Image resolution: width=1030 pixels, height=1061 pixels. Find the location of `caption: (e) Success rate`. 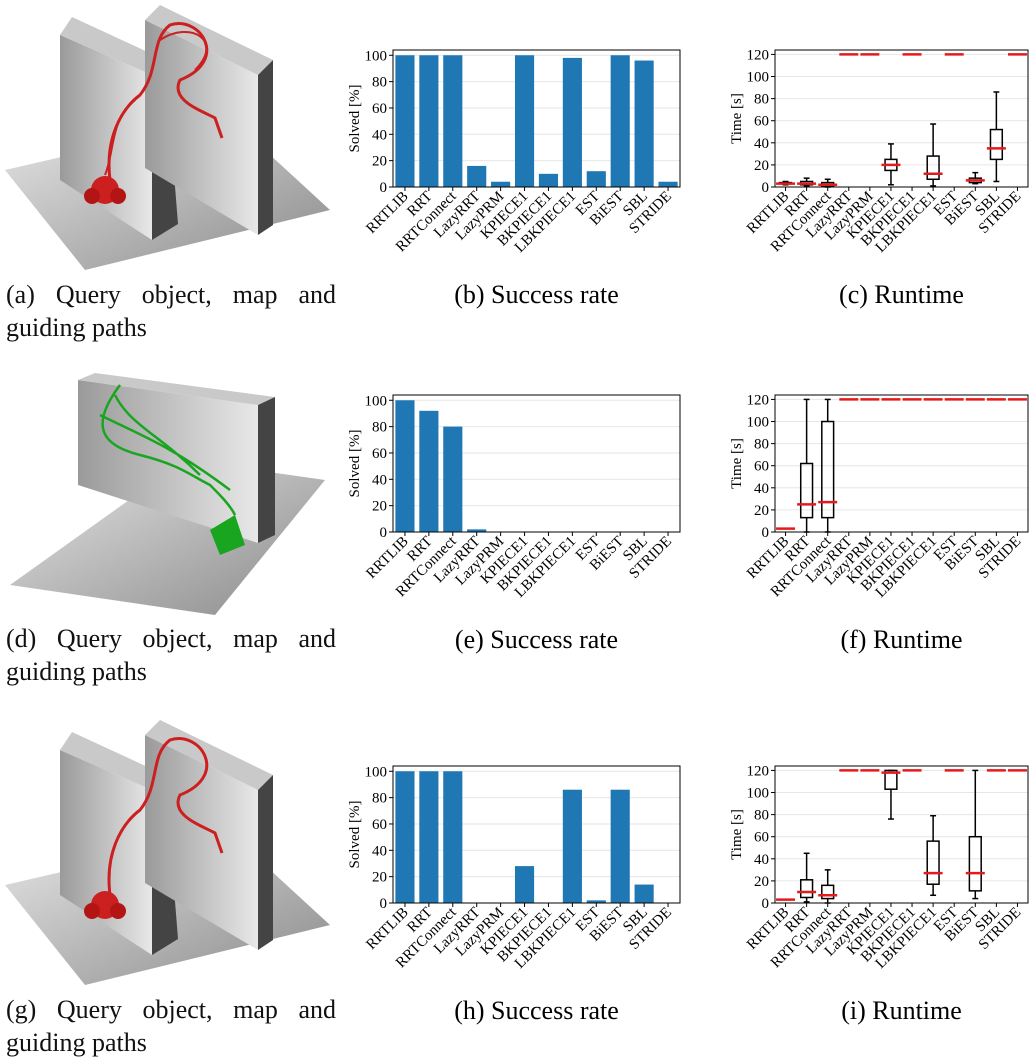

caption: (e) Success rate is located at coordinates (536, 639).